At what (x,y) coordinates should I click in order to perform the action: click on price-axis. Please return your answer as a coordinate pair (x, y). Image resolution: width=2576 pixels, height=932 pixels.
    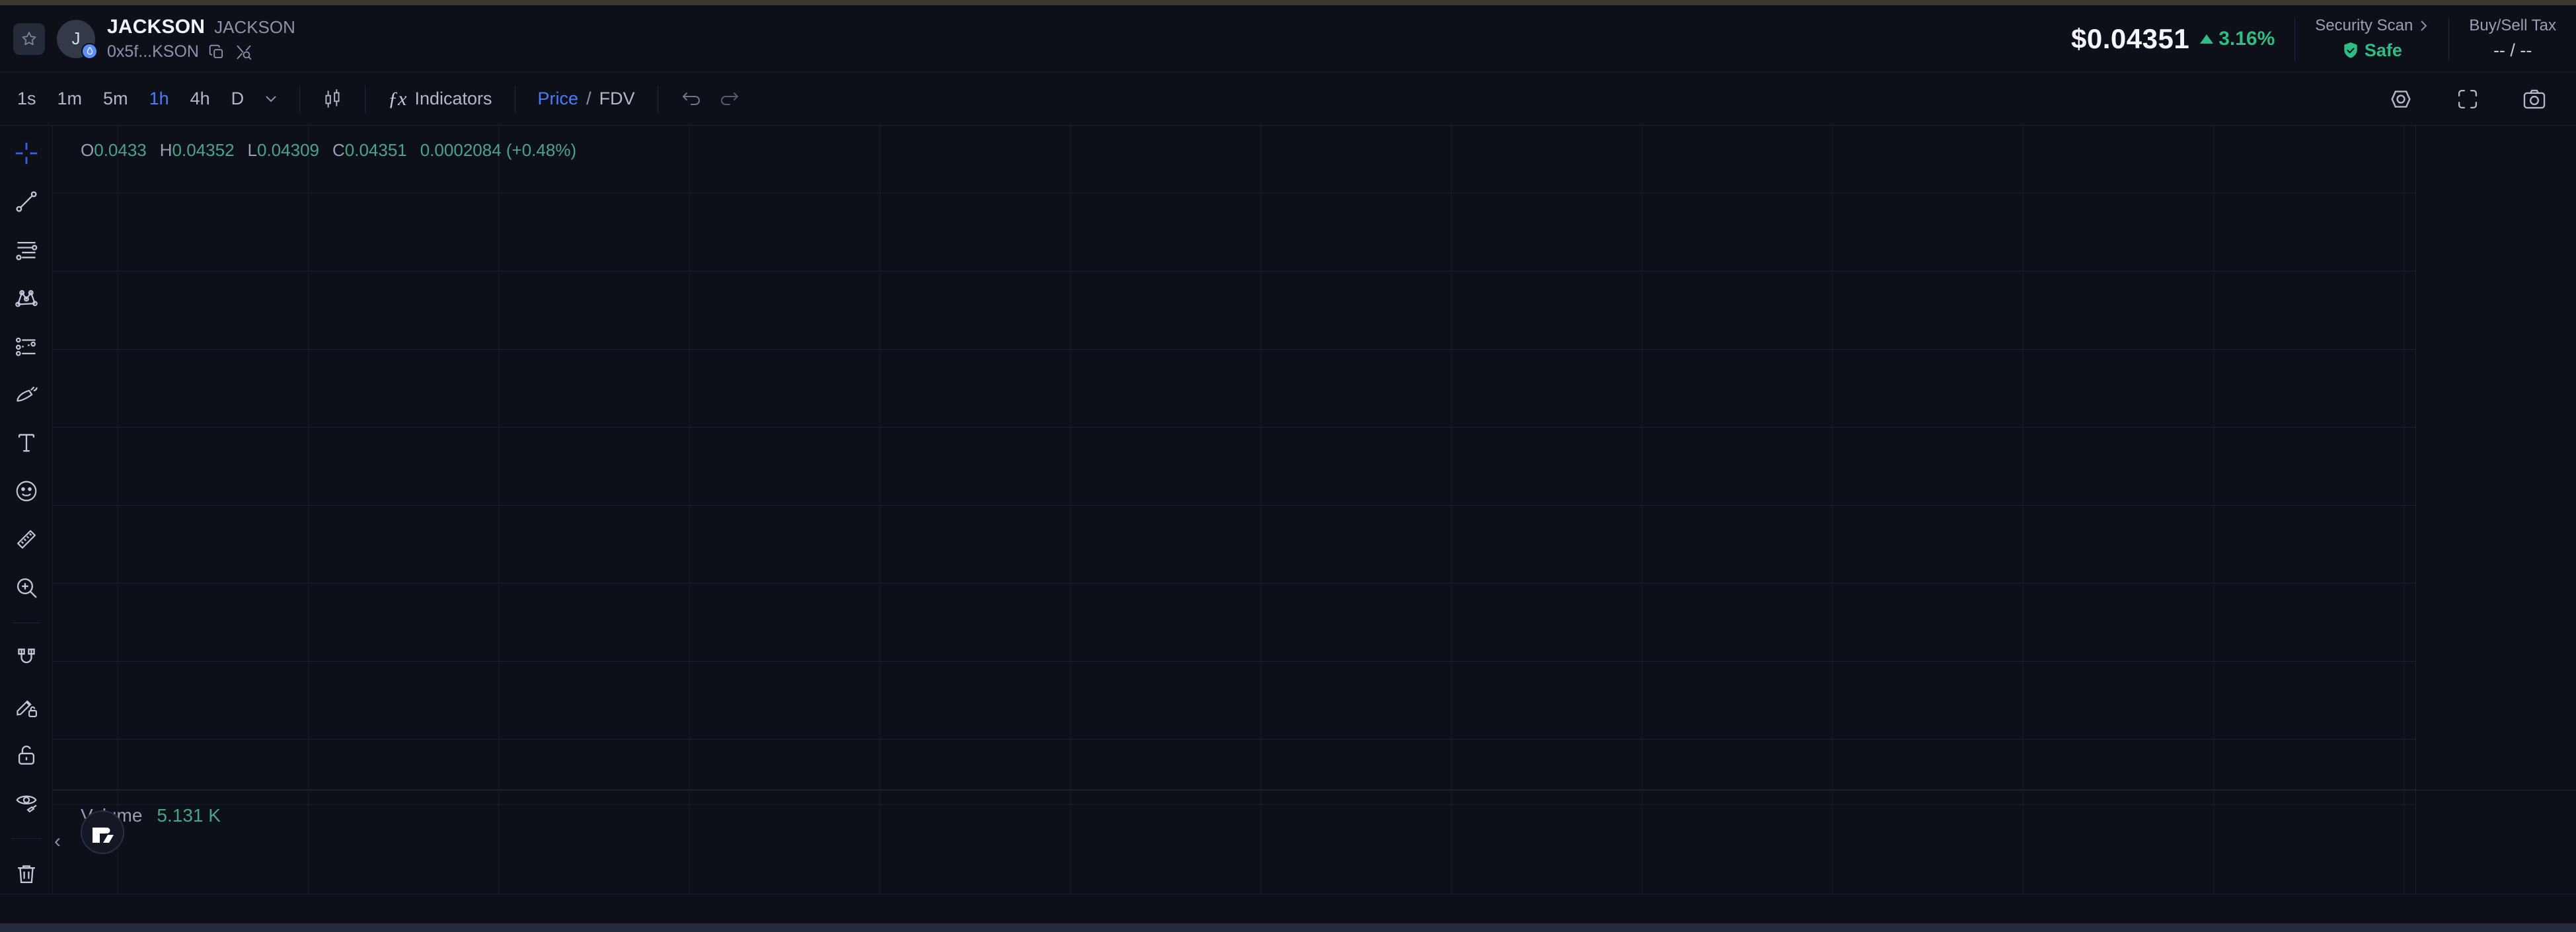
    Looking at the image, I should click on (2495, 510).